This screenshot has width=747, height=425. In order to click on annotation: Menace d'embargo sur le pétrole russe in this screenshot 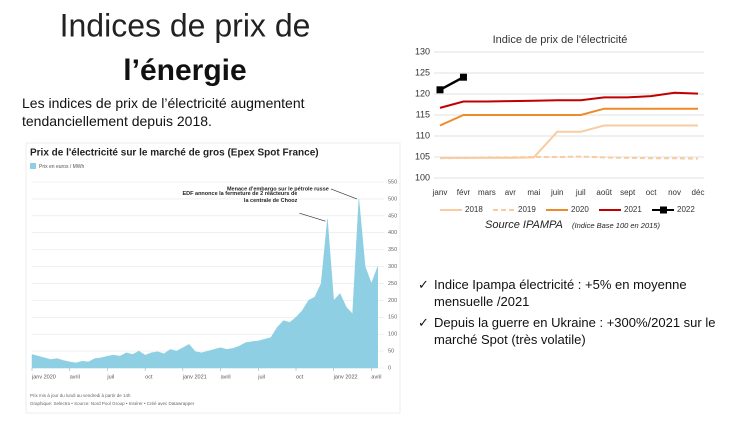, I will do `click(278, 189)`.